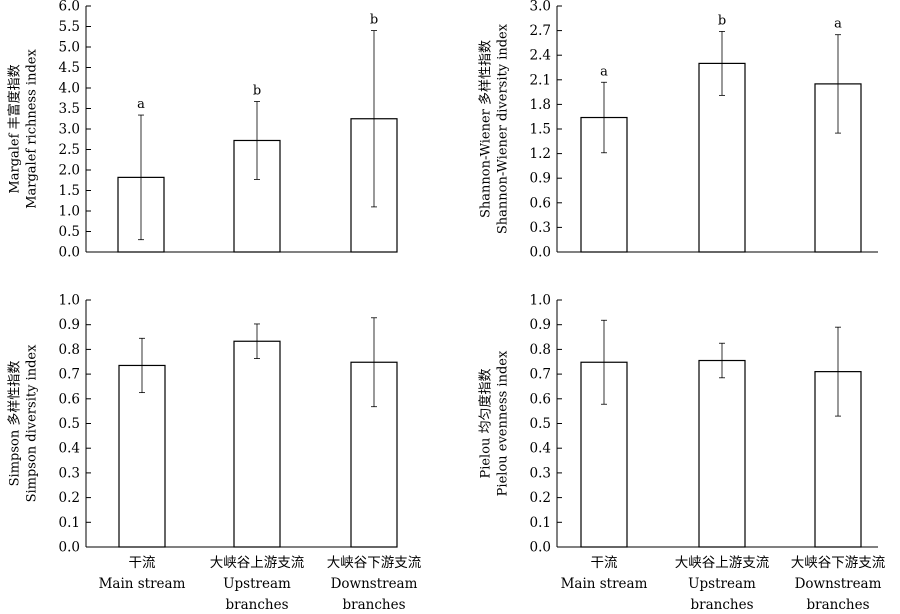 This screenshot has height=614, width=900. I want to click on y-tick-label: 5.0, so click(69, 48).